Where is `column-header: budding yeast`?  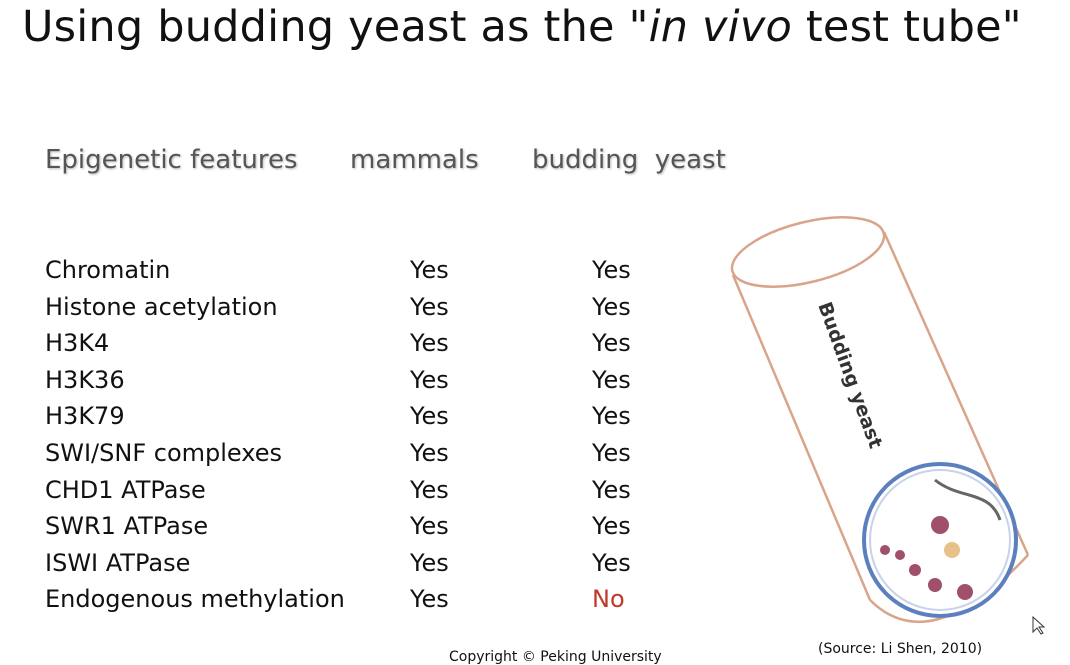
column-header: budding yeast is located at coordinates (629, 160).